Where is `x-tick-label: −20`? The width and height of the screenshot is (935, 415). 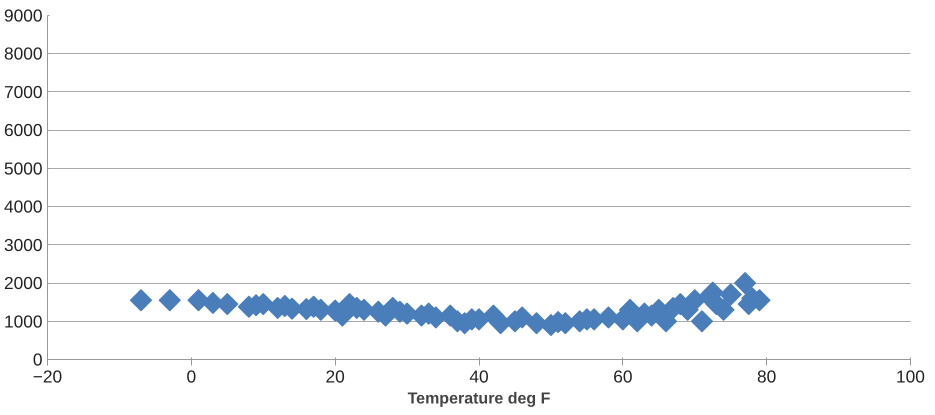 x-tick-label: −20 is located at coordinates (47, 376).